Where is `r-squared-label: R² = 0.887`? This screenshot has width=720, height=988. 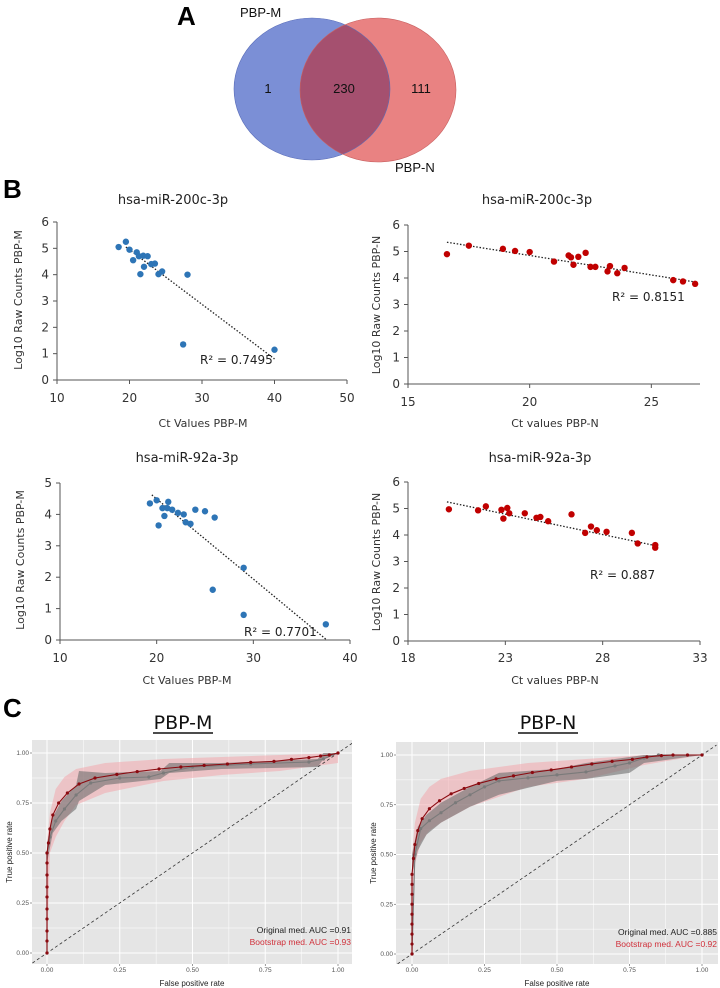 r-squared-label: R² = 0.887 is located at coordinates (622, 575).